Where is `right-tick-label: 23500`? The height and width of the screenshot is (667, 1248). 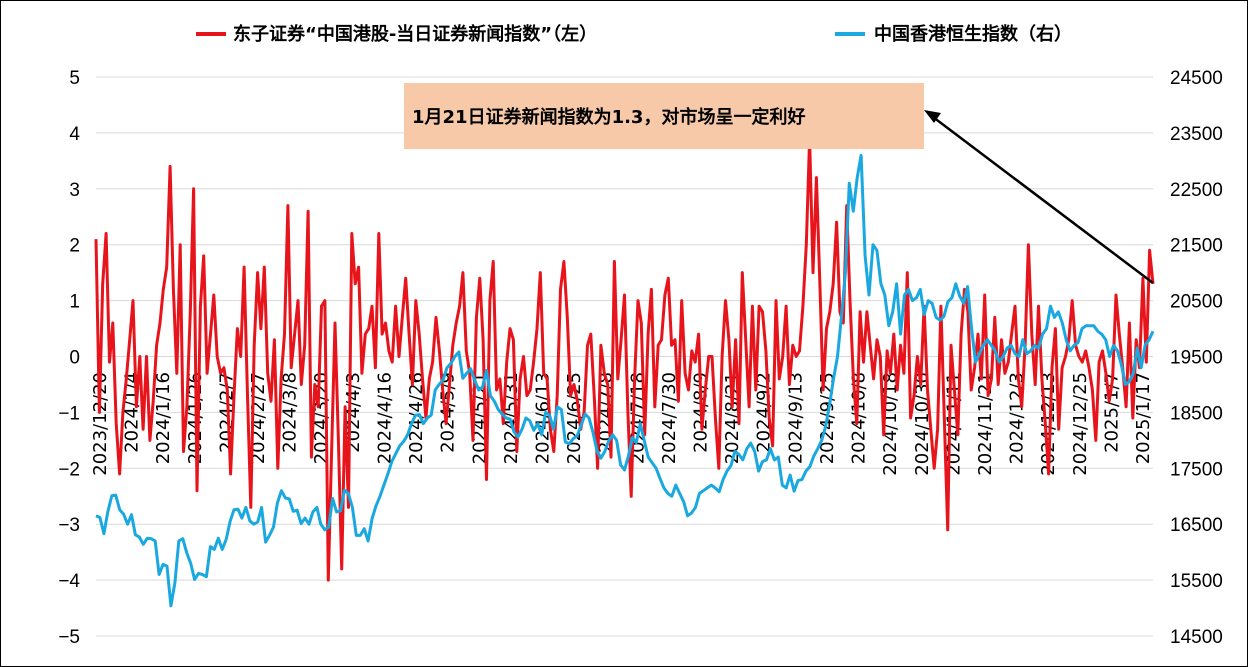
right-tick-label: 23500 is located at coordinates (1196, 134).